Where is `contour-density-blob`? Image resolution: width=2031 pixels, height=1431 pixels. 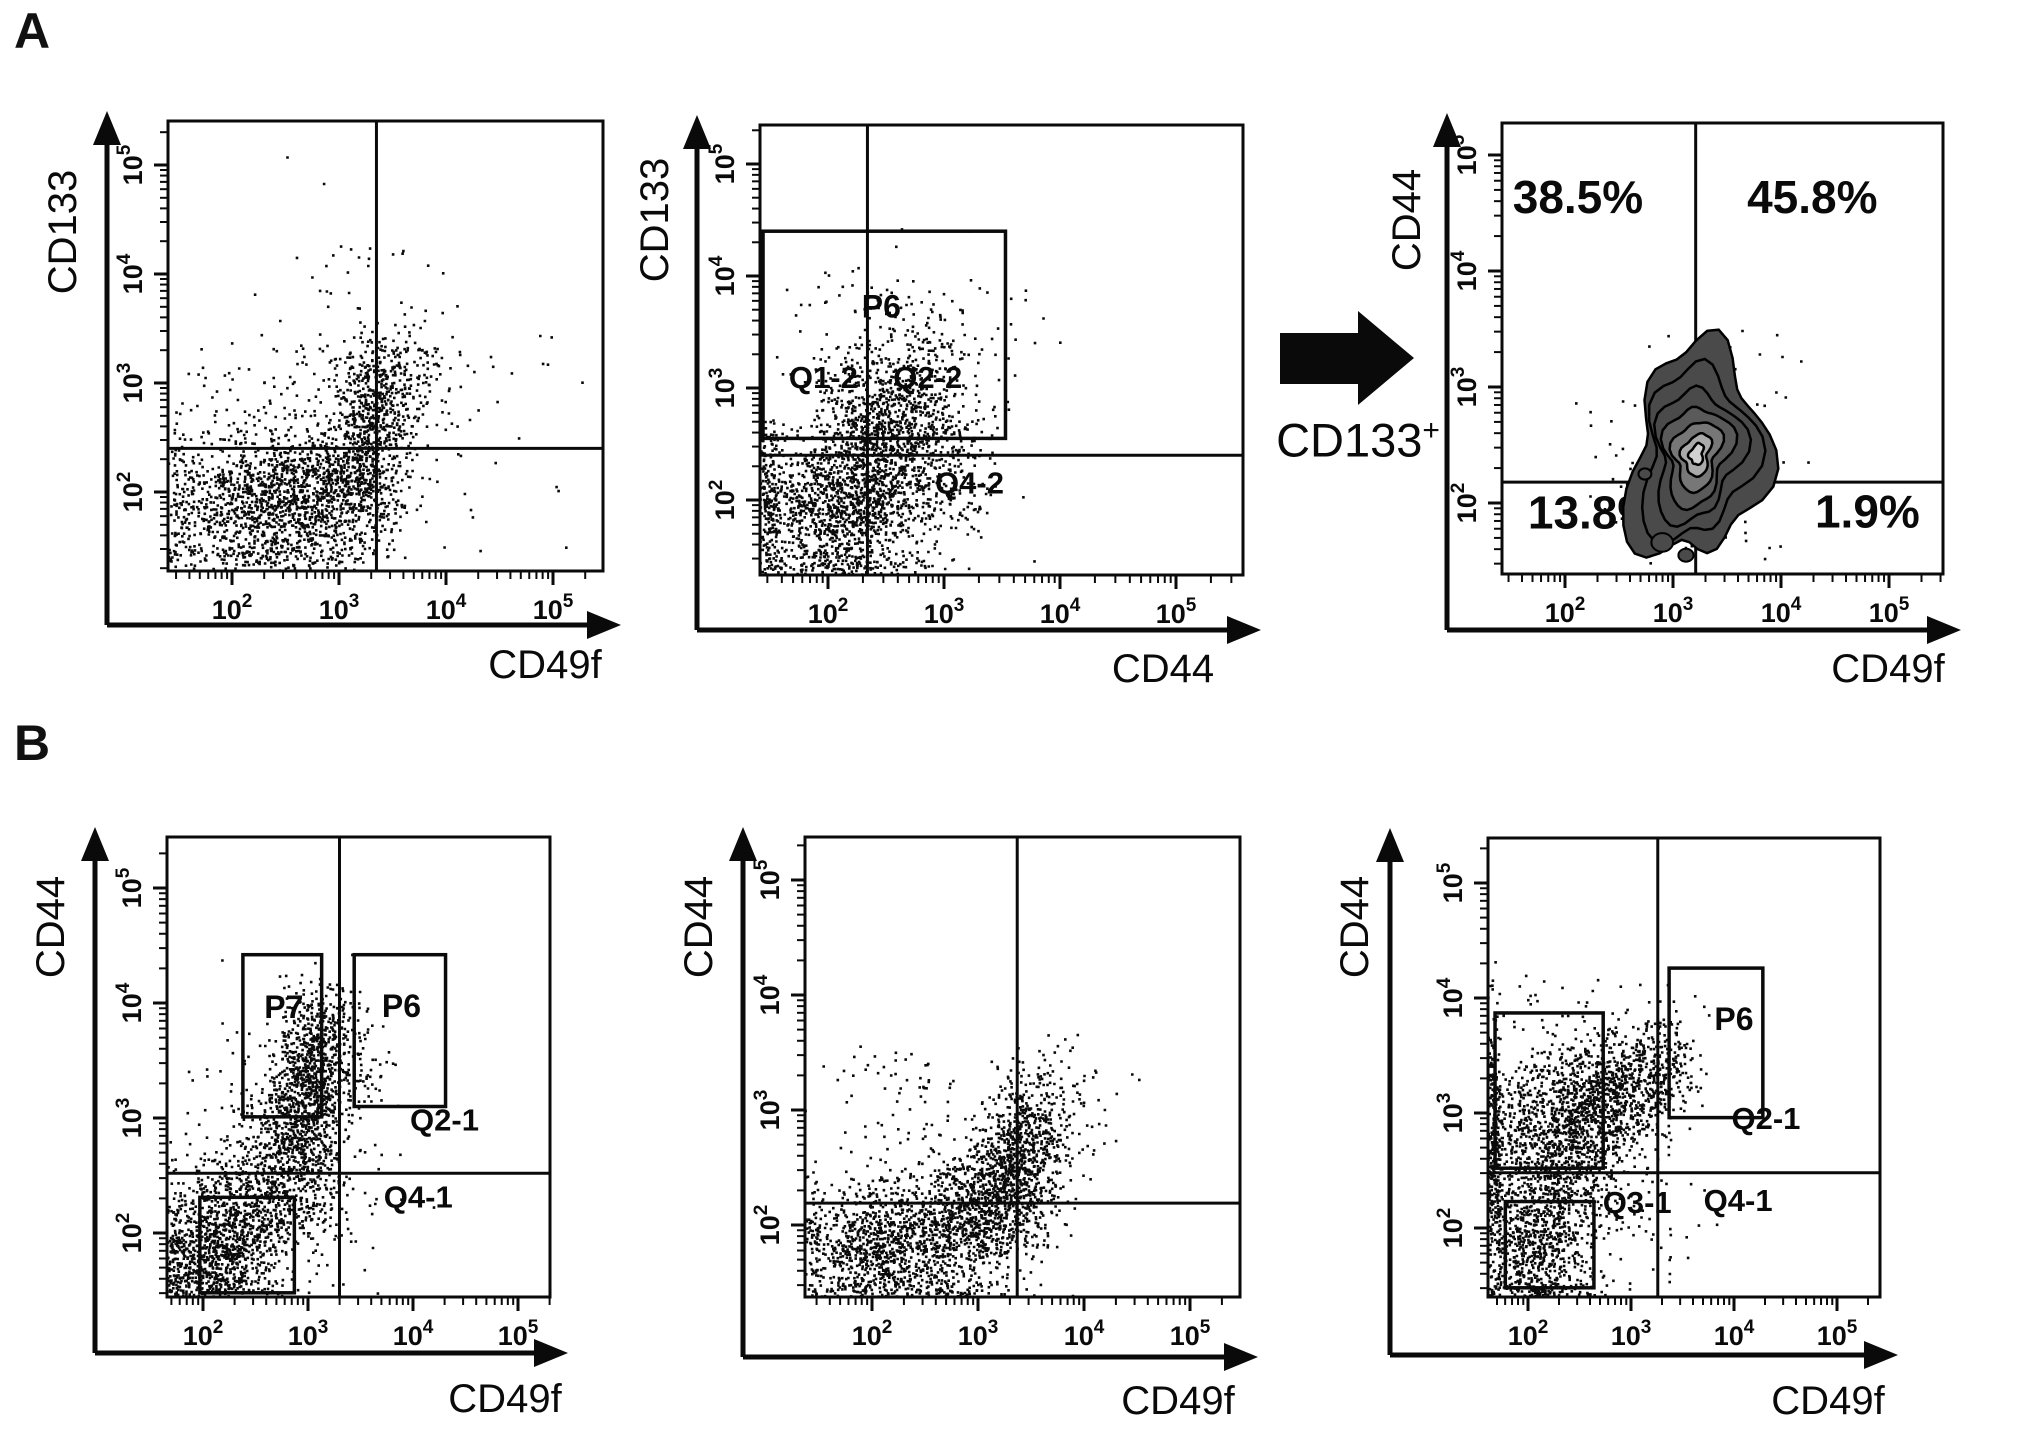 contour-density-blob is located at coordinates (1700, 445).